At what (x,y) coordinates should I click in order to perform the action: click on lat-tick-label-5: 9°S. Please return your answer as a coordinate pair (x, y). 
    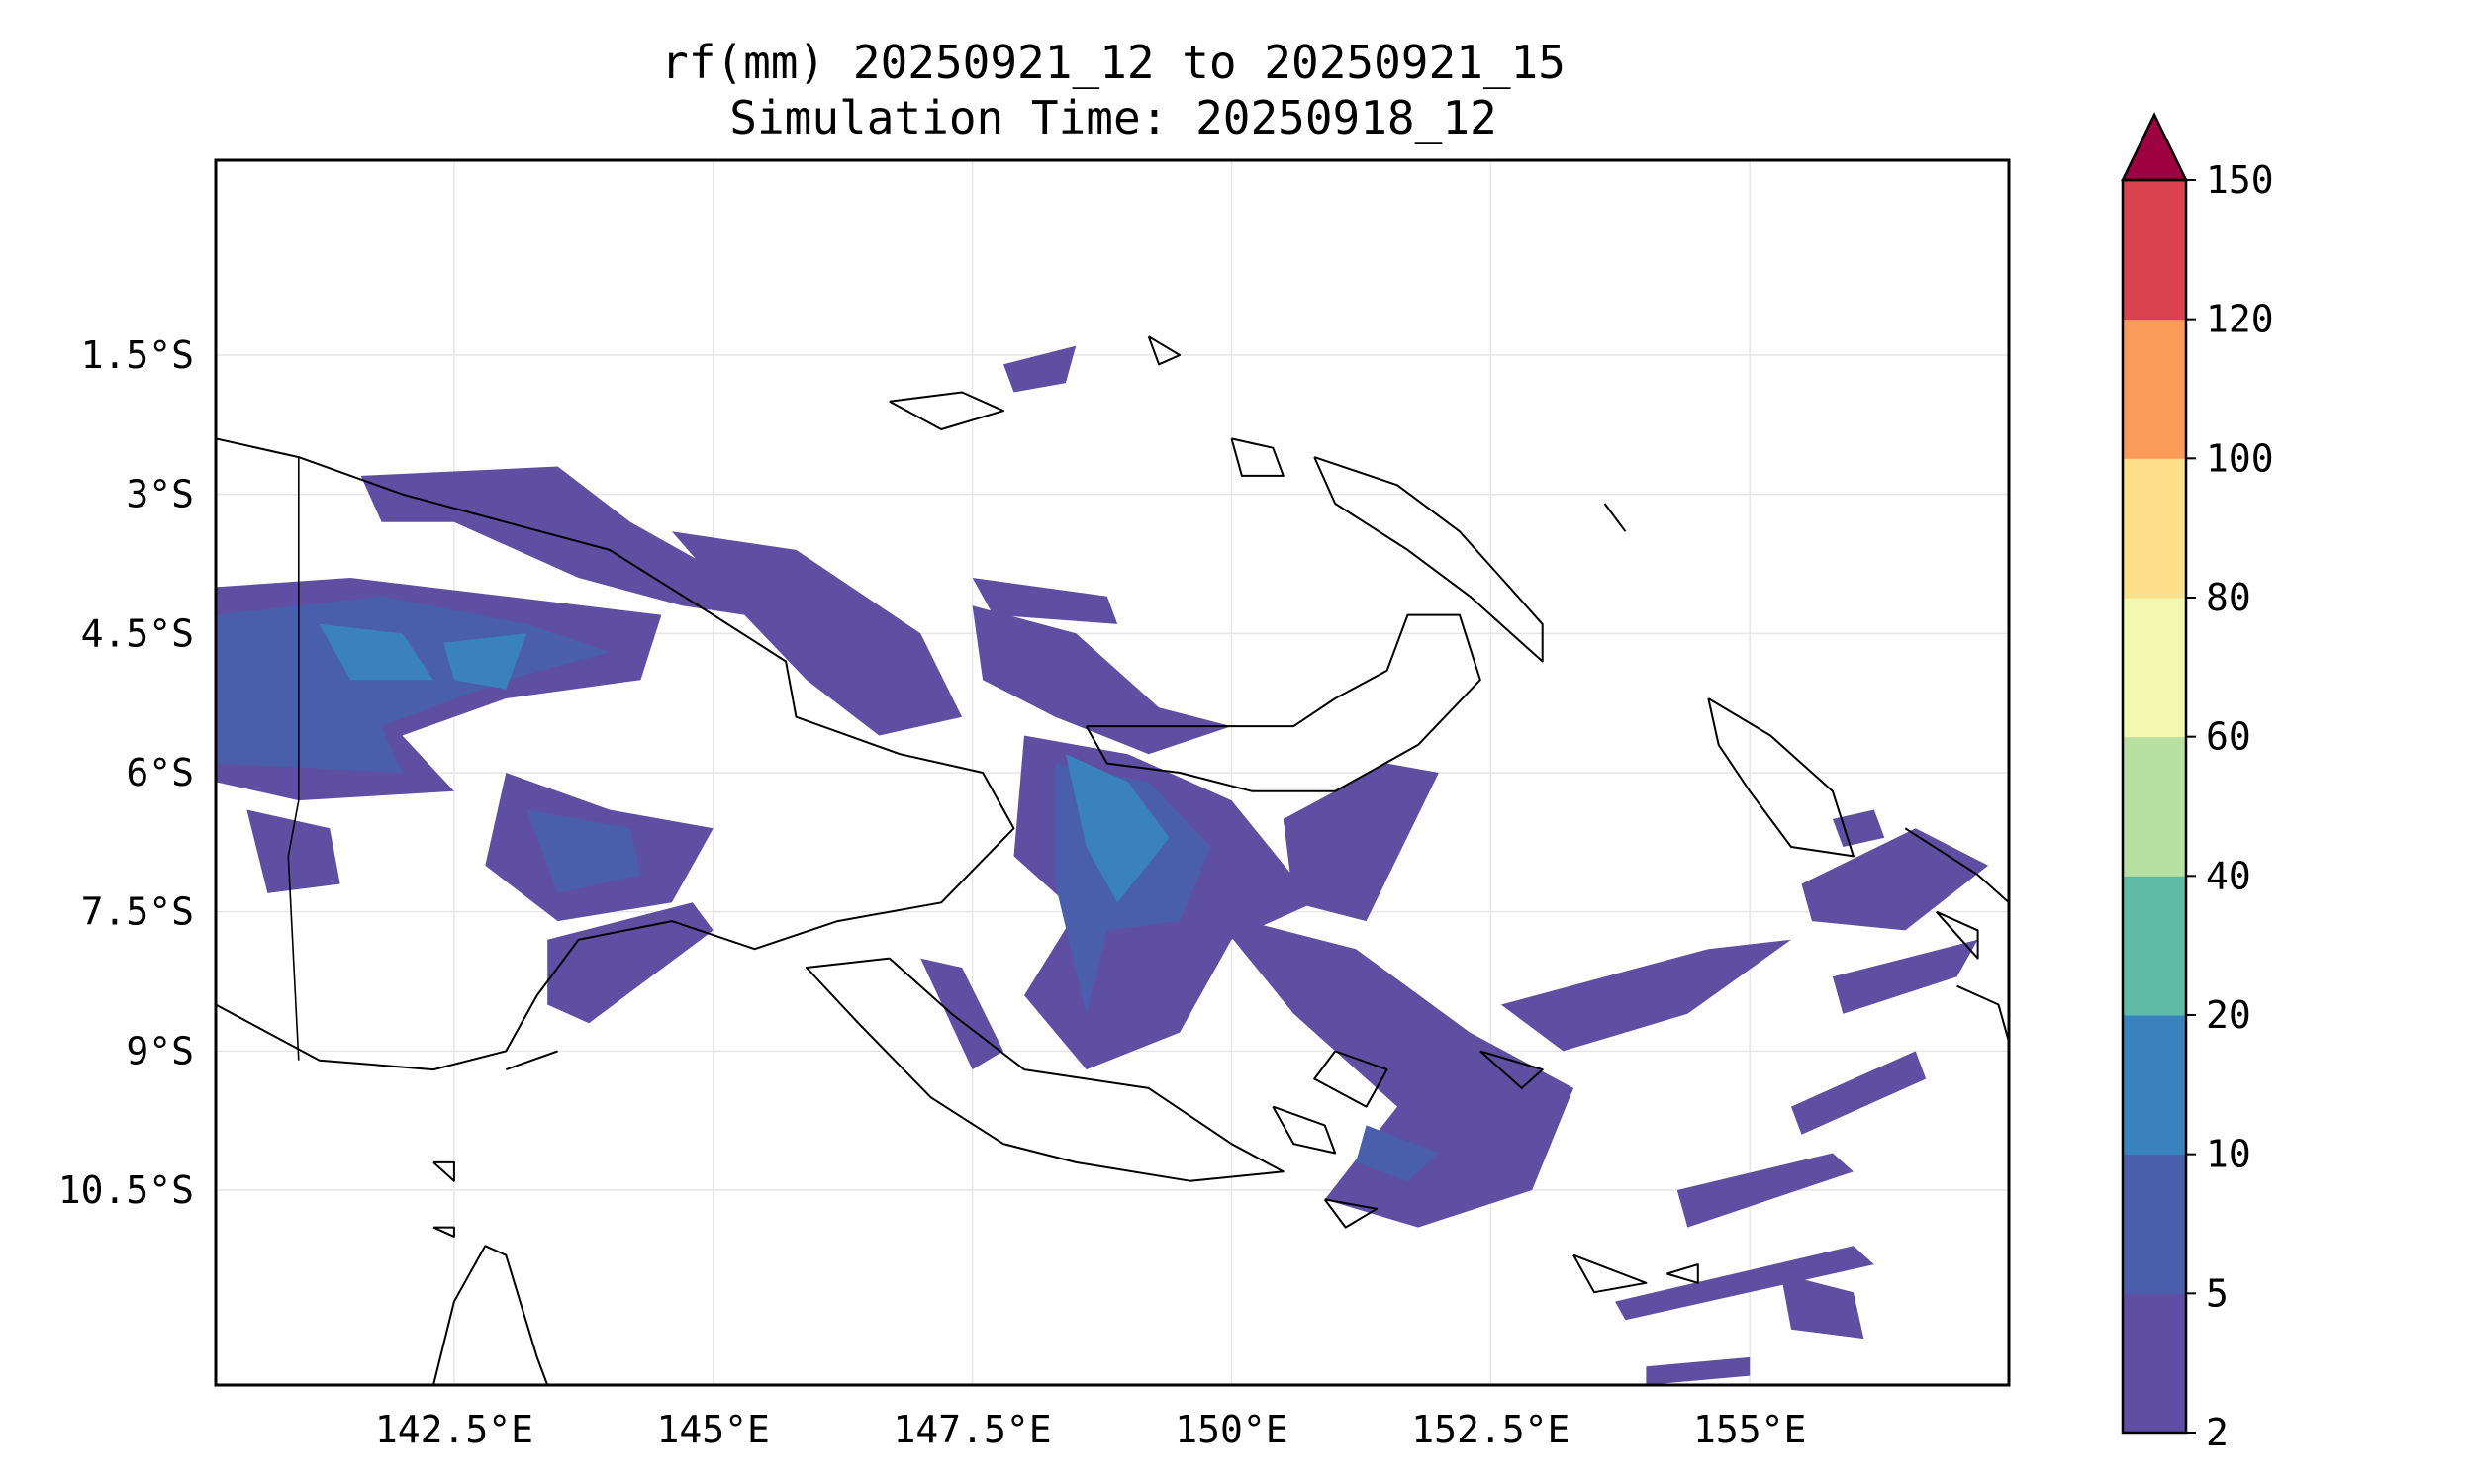
    Looking at the image, I should click on (160, 1050).